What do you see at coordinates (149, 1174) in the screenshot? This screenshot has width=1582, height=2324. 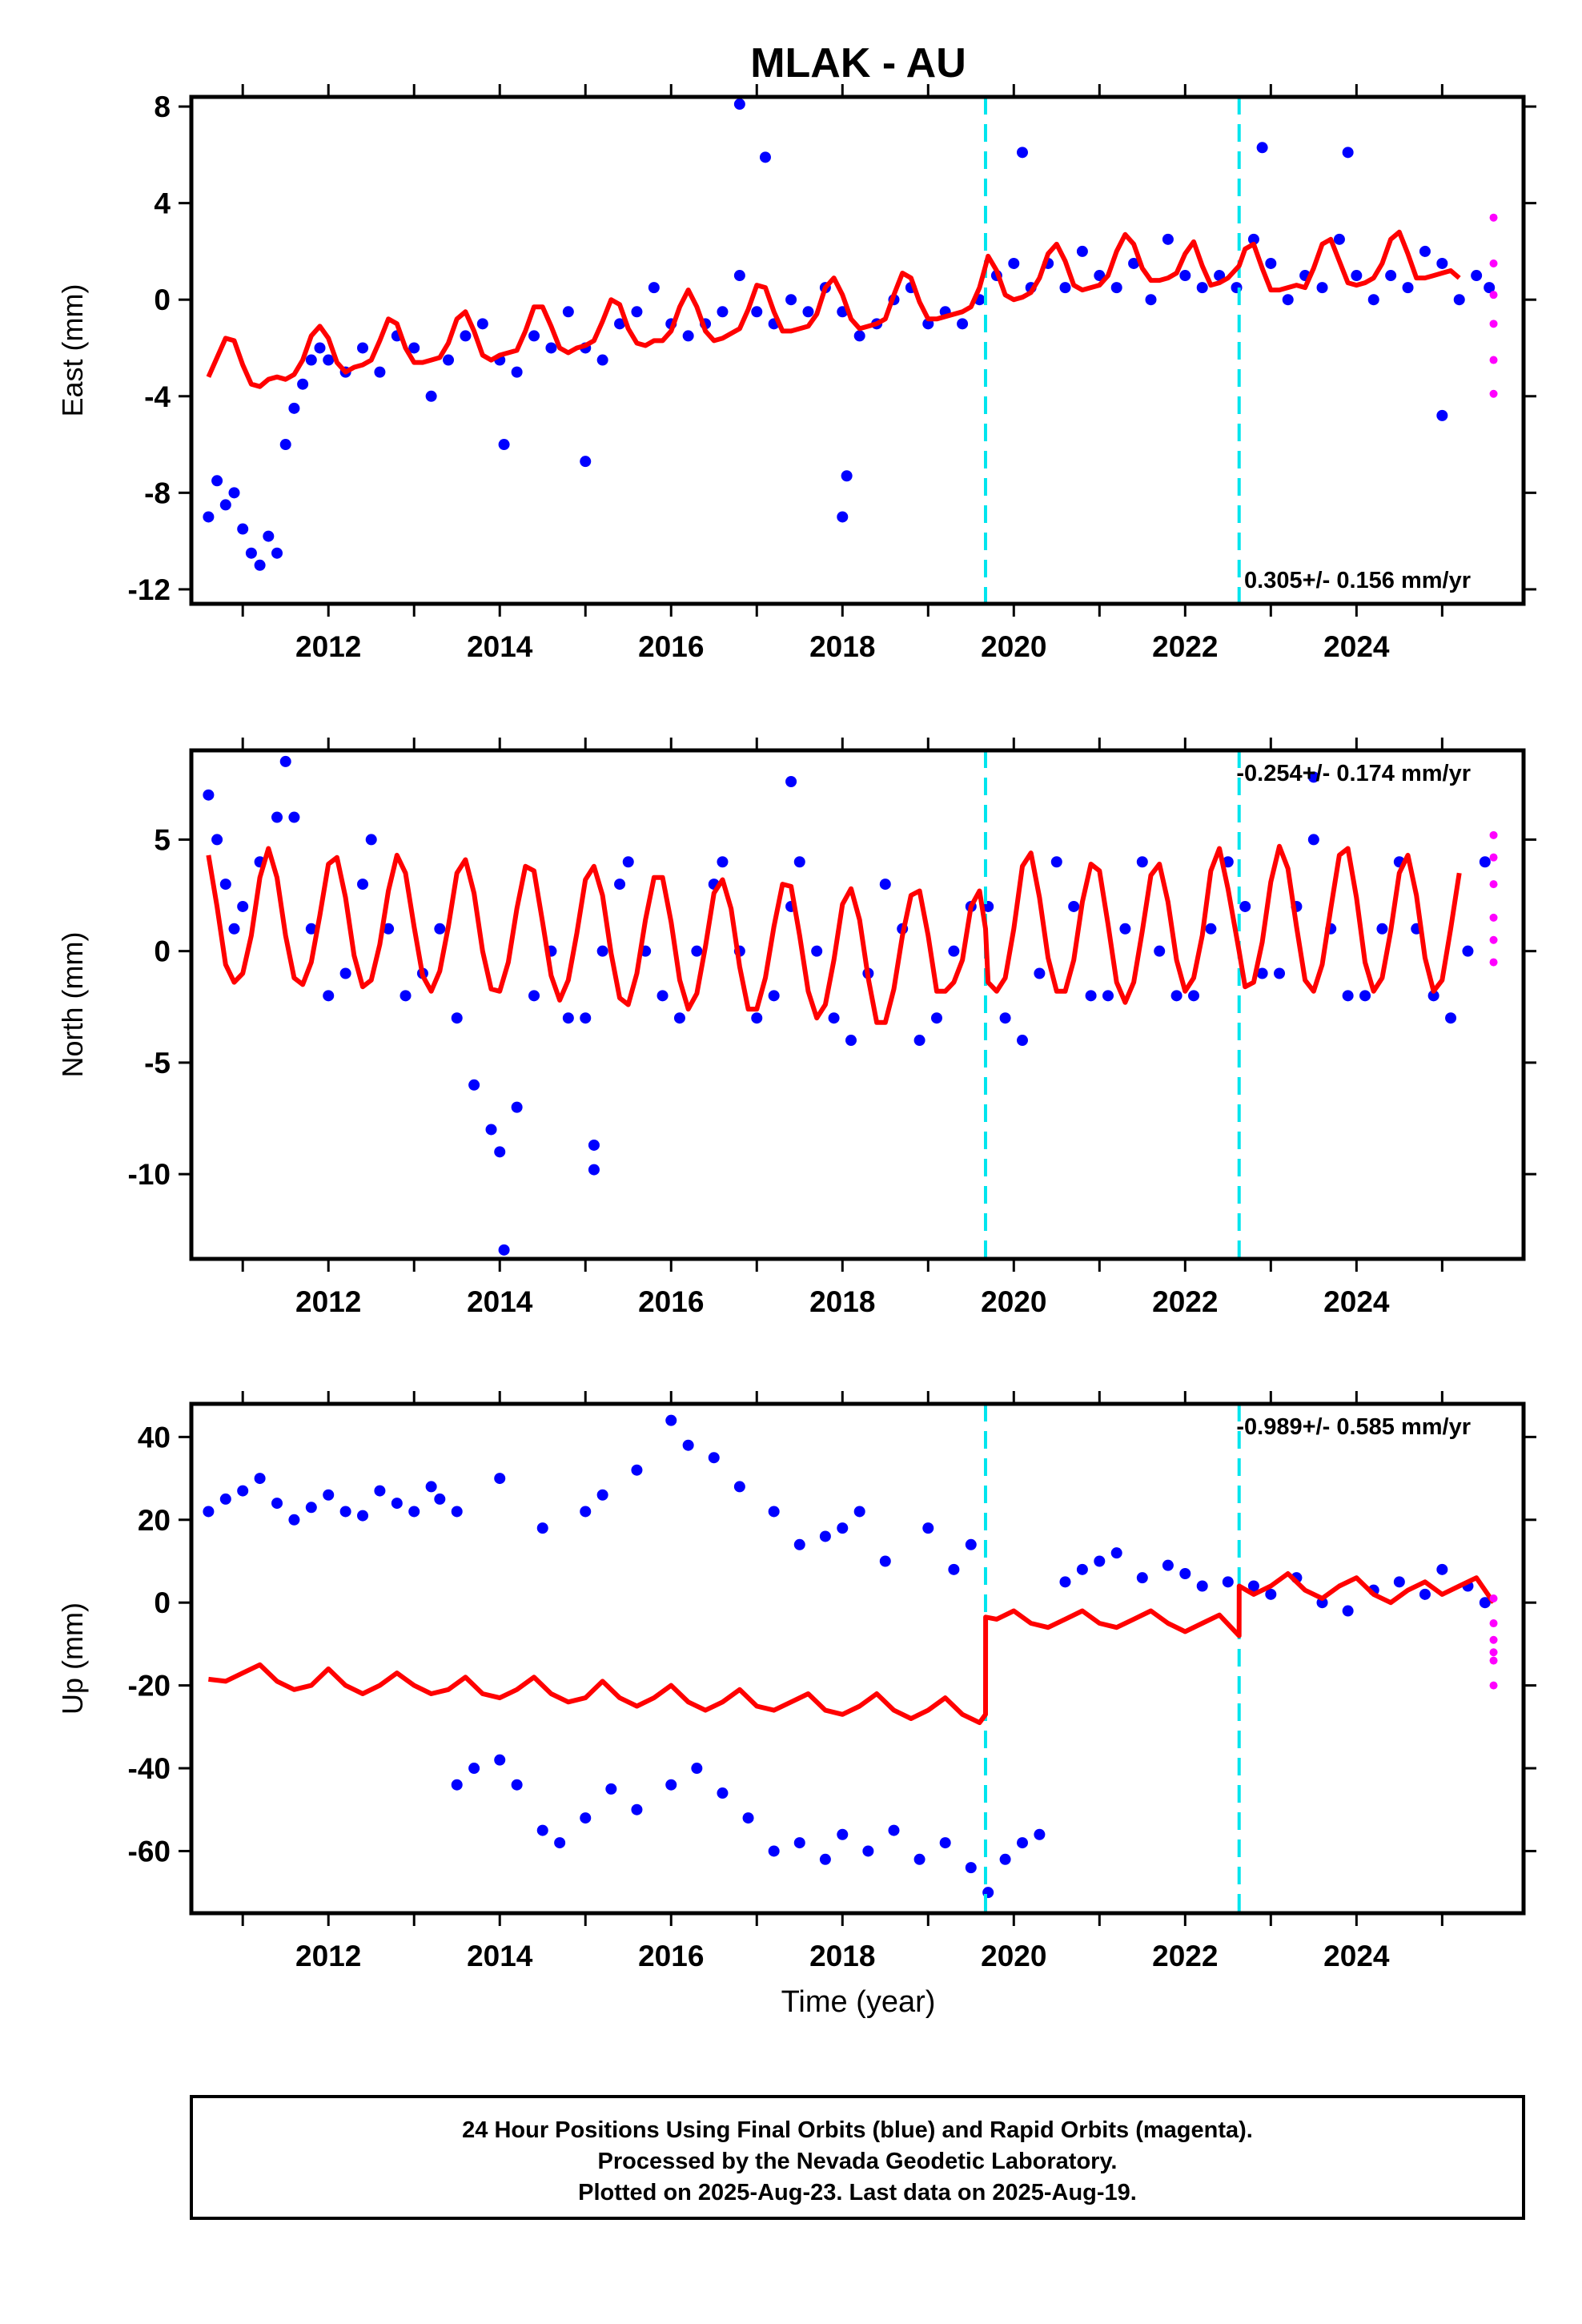 I see `y-tick-label: -10` at bounding box center [149, 1174].